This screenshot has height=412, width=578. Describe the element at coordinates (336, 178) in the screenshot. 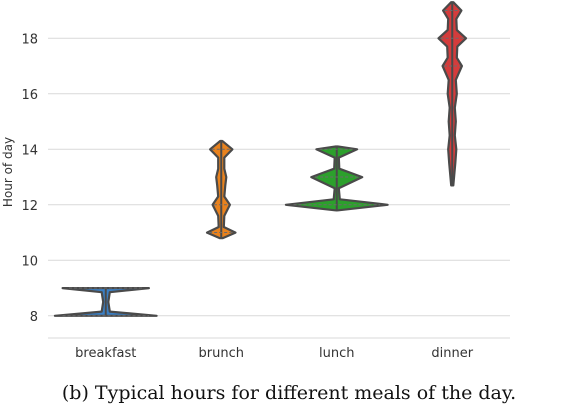

I see `violin-lunch` at that location.